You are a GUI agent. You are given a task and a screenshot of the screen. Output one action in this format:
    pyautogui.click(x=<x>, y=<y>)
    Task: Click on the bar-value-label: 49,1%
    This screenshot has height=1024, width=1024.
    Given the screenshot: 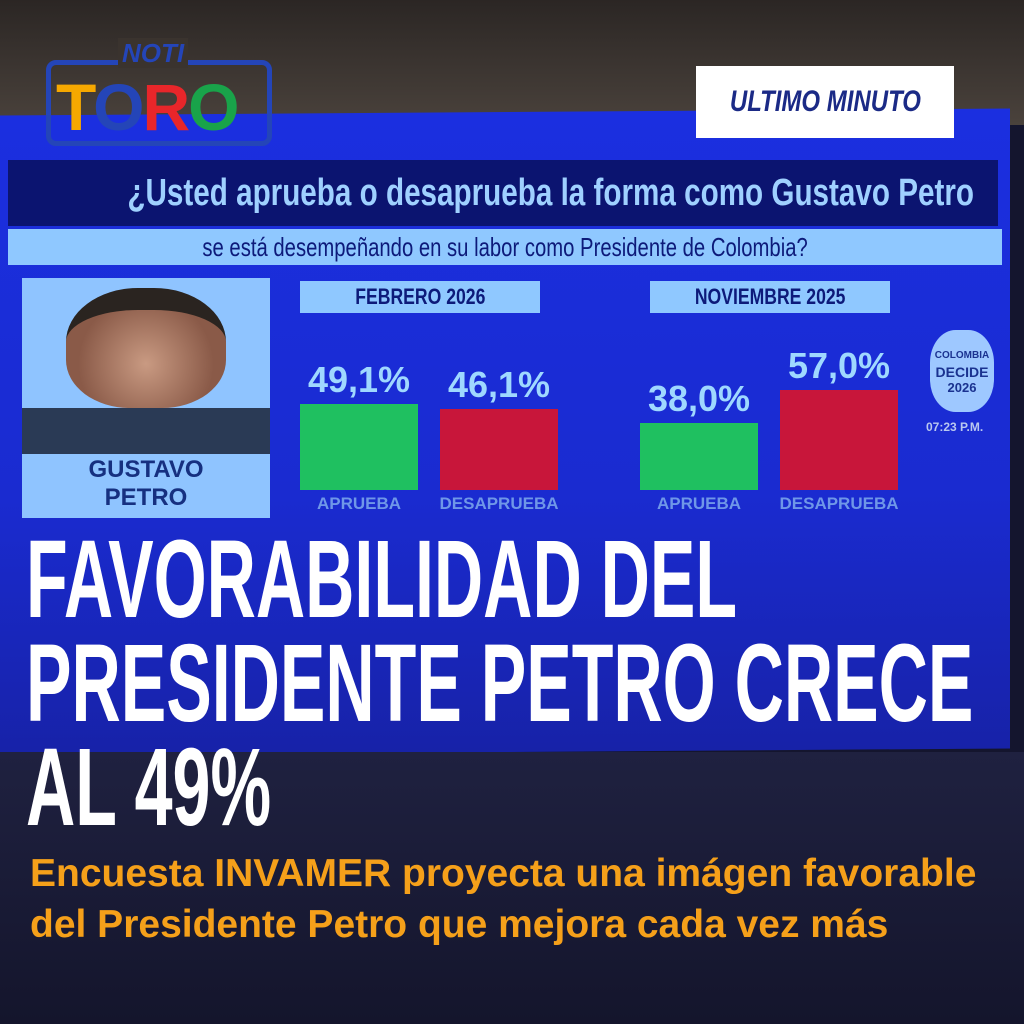 What is the action you would take?
    pyautogui.click(x=359, y=379)
    